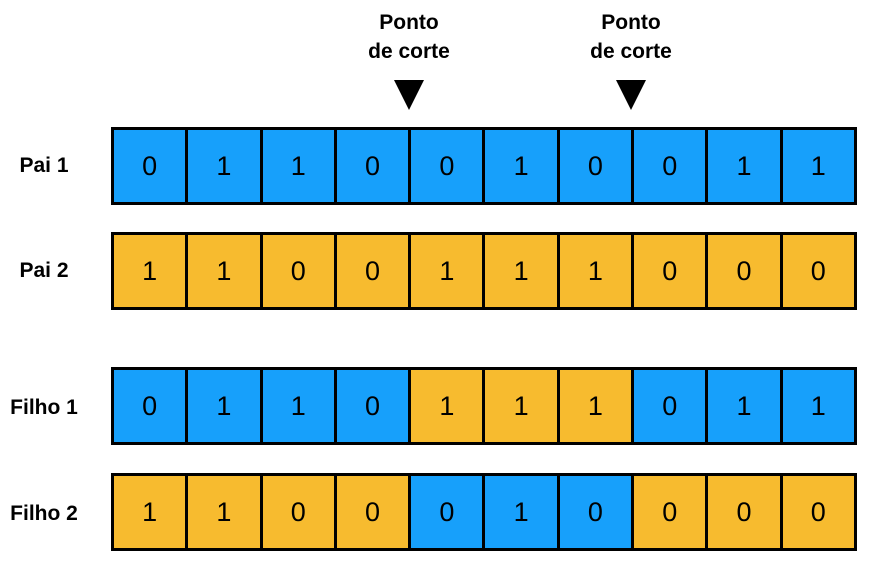  Describe the element at coordinates (44, 513) in the screenshot. I see `row-label-filho-2: Filho 2` at that location.